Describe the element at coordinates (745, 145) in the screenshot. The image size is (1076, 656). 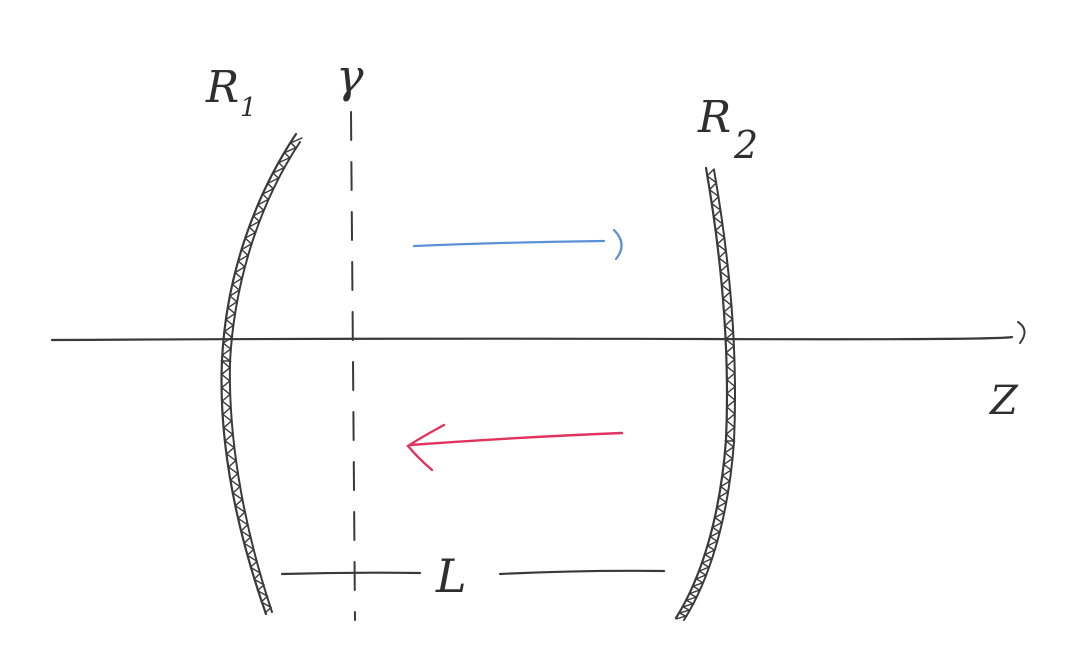
I see `mirror-r2-subscript: 2` at that location.